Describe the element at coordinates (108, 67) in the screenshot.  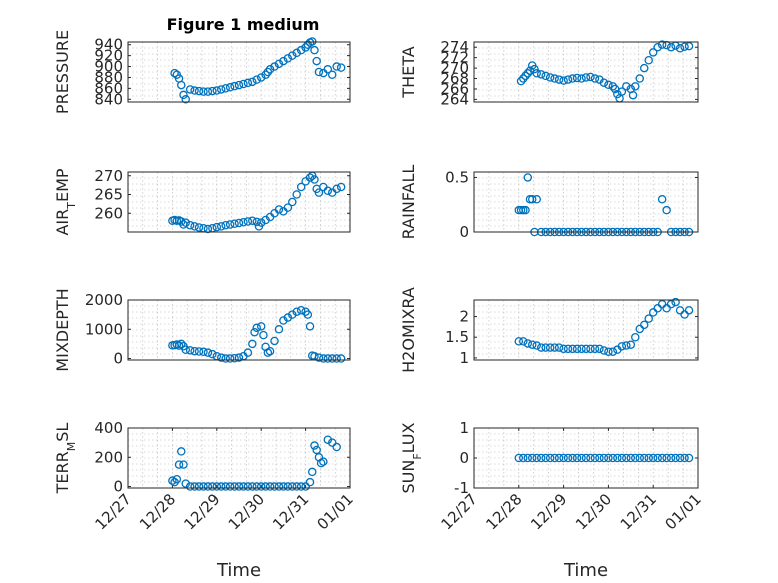
I see `y-tick-label: 900` at that location.